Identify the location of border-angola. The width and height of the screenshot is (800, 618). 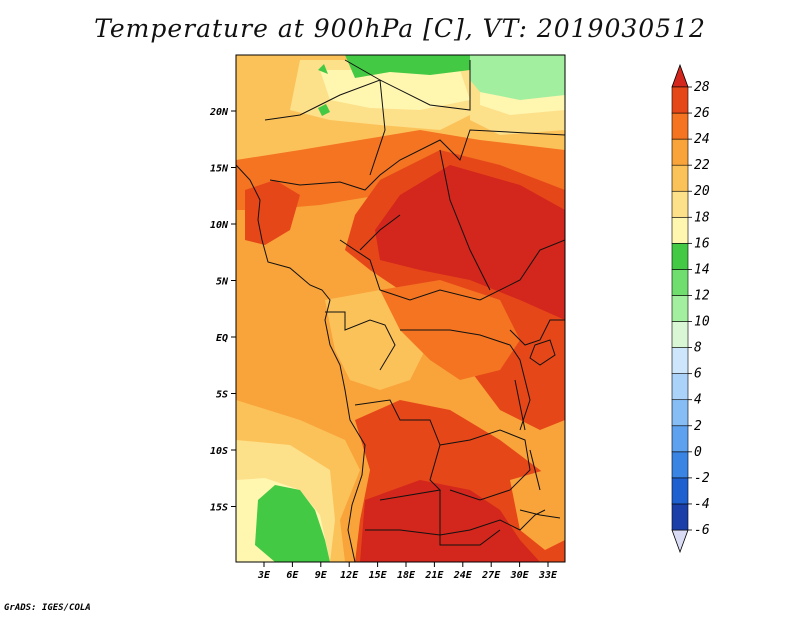
(398, 450).